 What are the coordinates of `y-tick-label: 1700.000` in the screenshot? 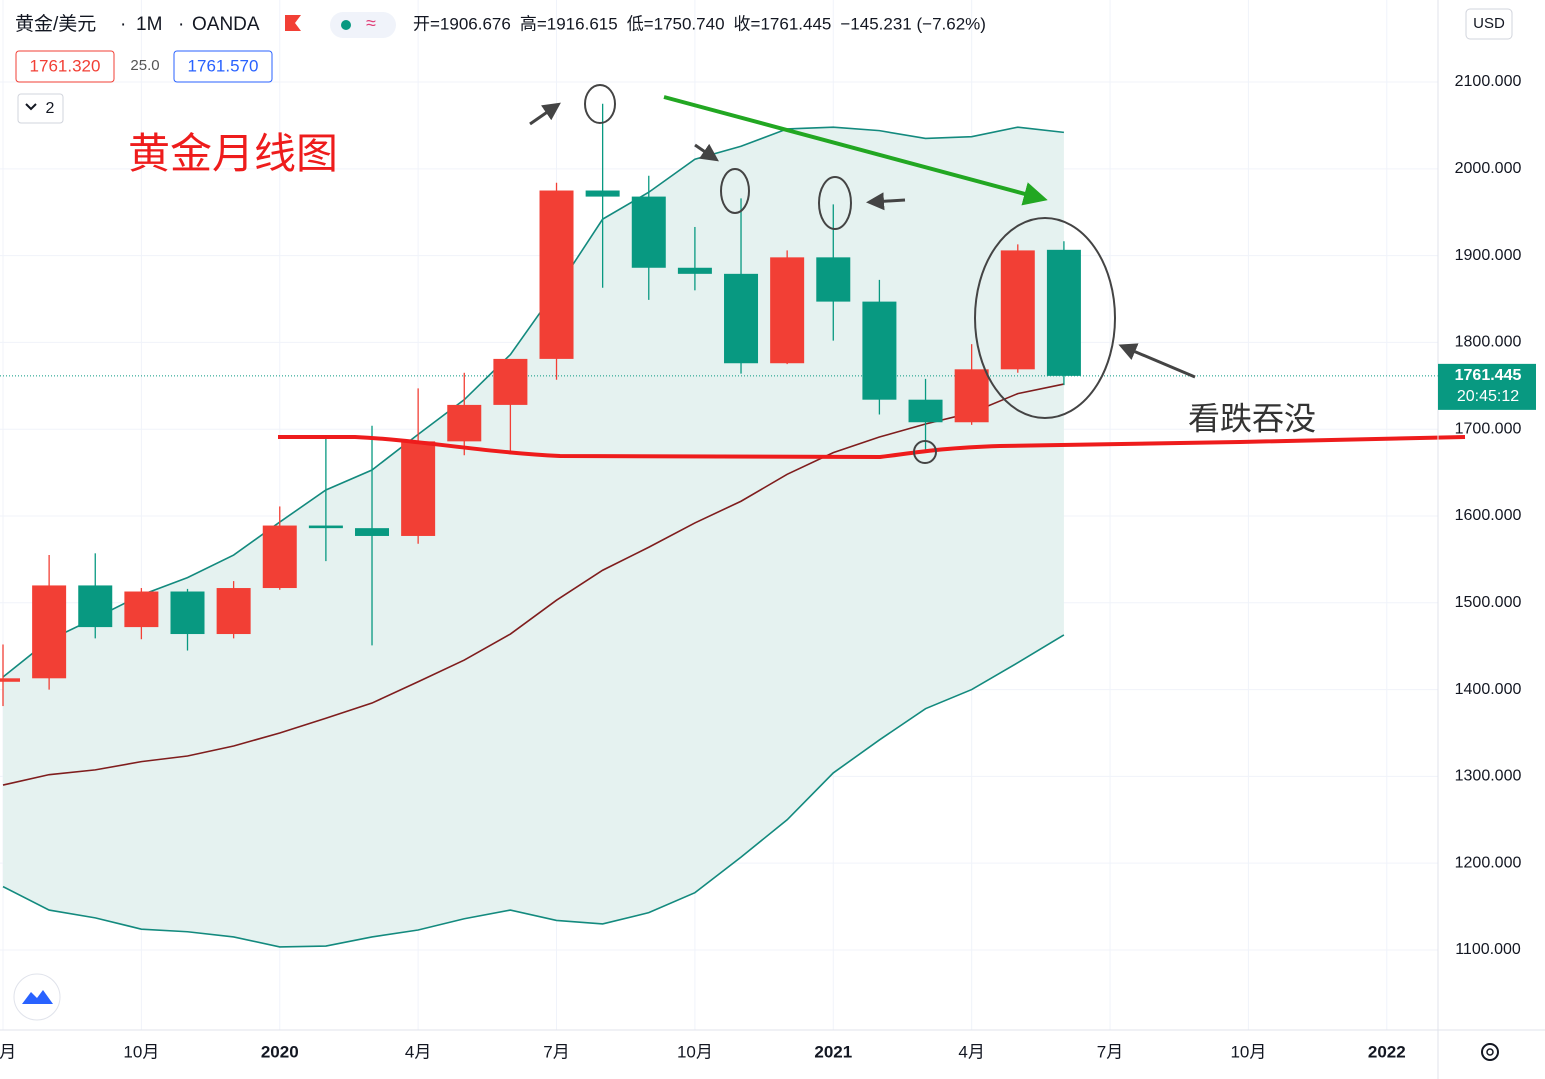 It's located at (1488, 428).